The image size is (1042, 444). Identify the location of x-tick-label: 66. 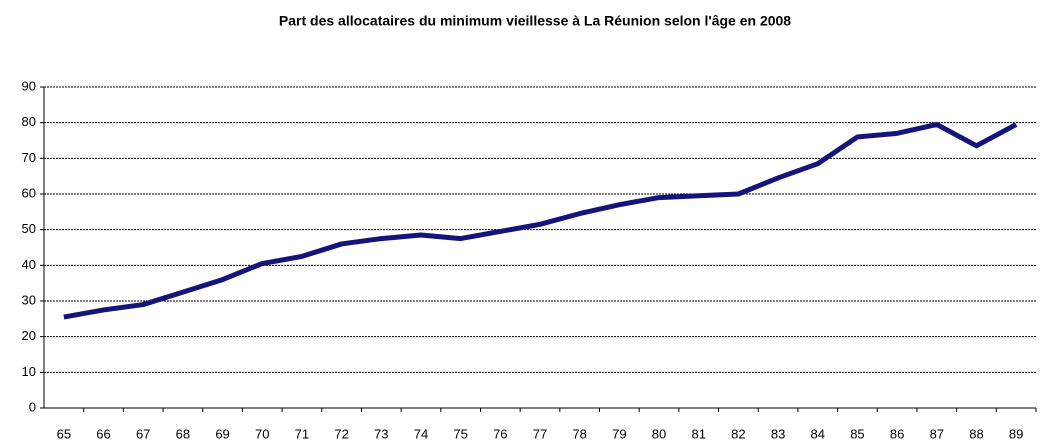
(103, 433).